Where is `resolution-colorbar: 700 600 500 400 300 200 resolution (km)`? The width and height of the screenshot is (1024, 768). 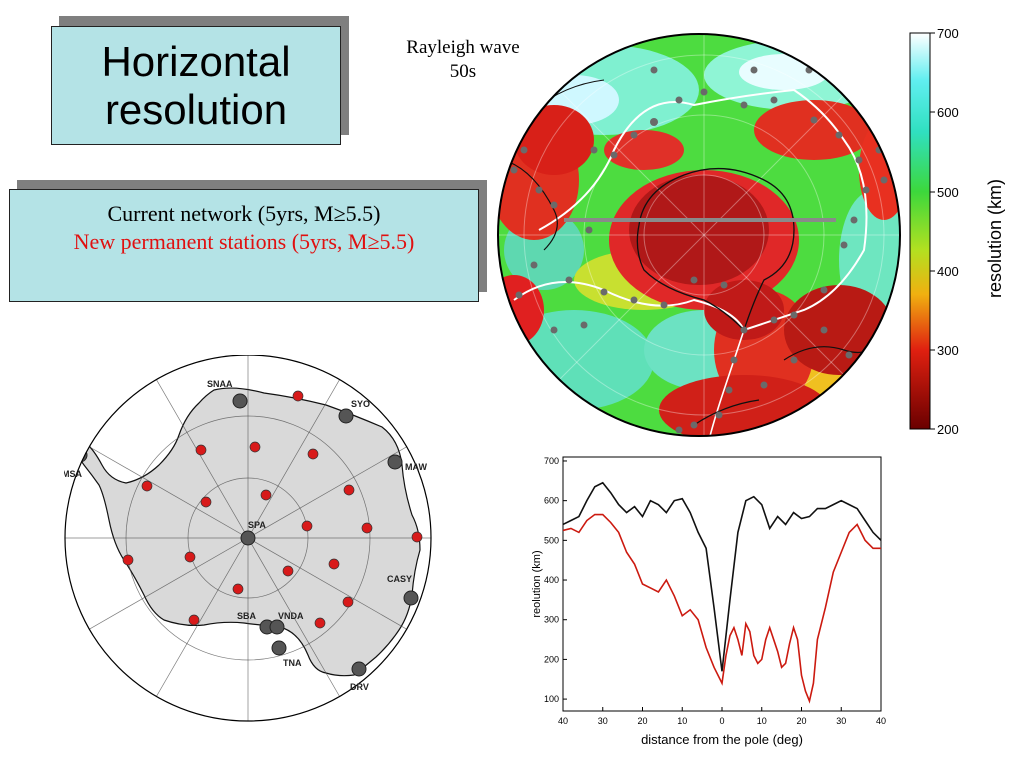
resolution-colorbar: 700 600 500 400 300 200 resolution (km) is located at coordinates (957, 232).